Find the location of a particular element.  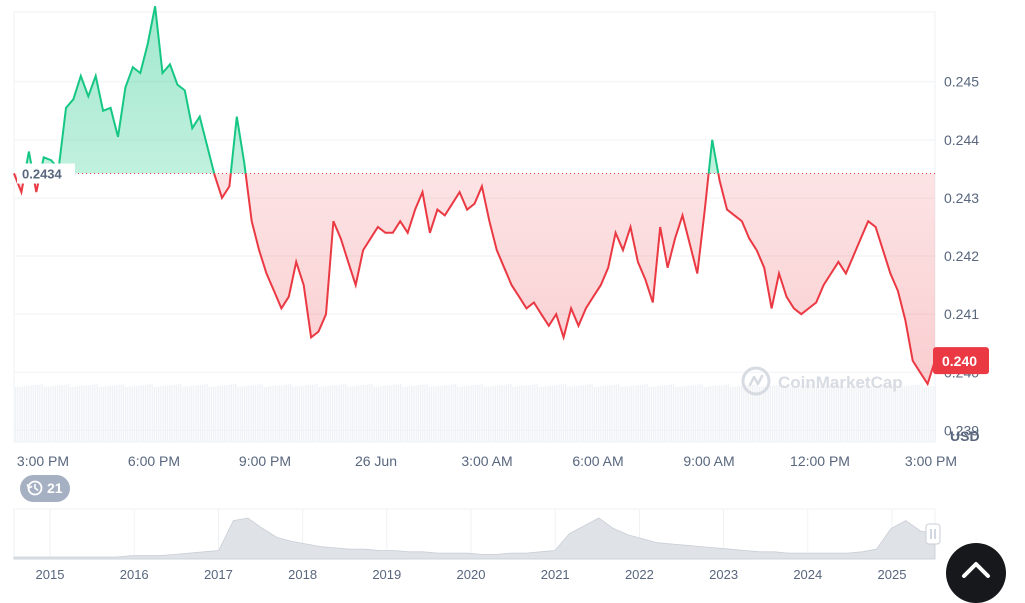

navigator-year-label: 2019 is located at coordinates (386, 574).